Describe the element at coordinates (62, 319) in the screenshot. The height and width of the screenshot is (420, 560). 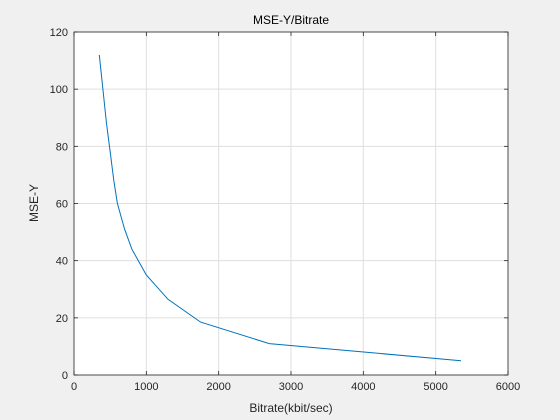
I see `y-tick-label: 20` at that location.